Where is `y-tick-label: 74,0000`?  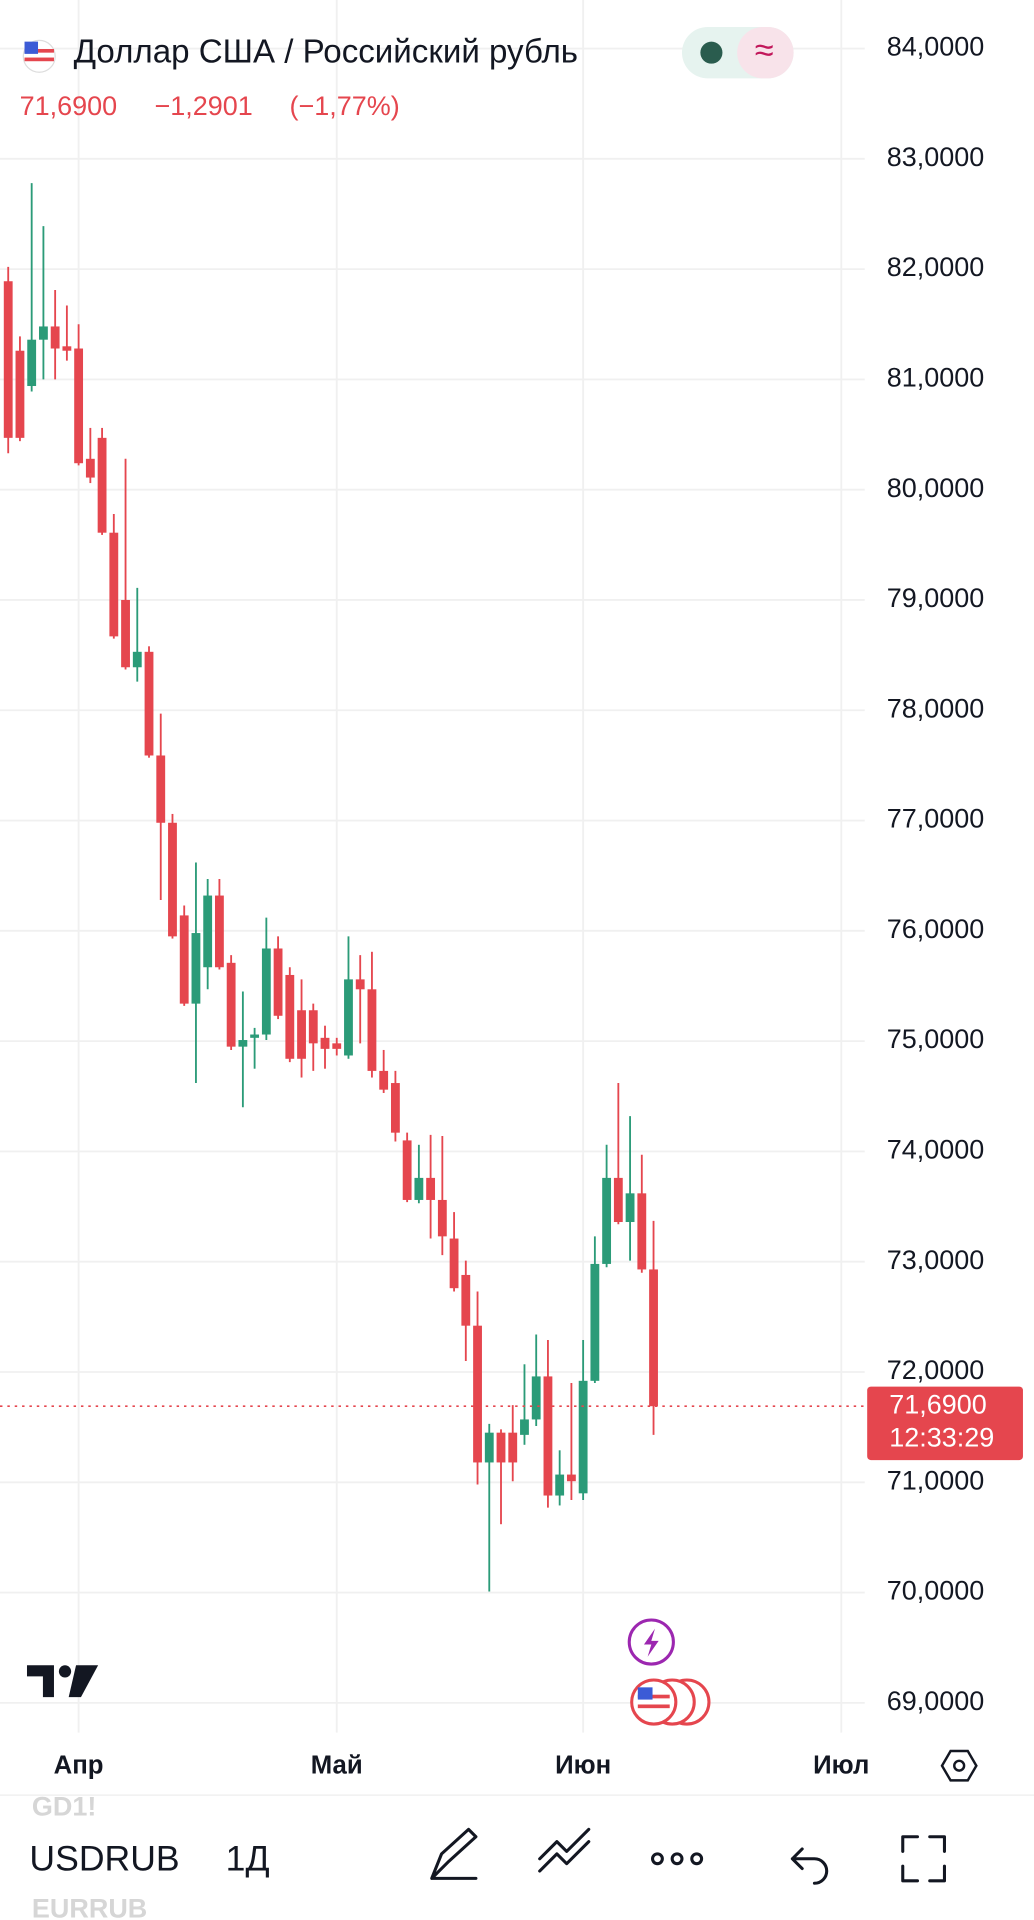 y-tick-label: 74,0000 is located at coordinates (936, 1150).